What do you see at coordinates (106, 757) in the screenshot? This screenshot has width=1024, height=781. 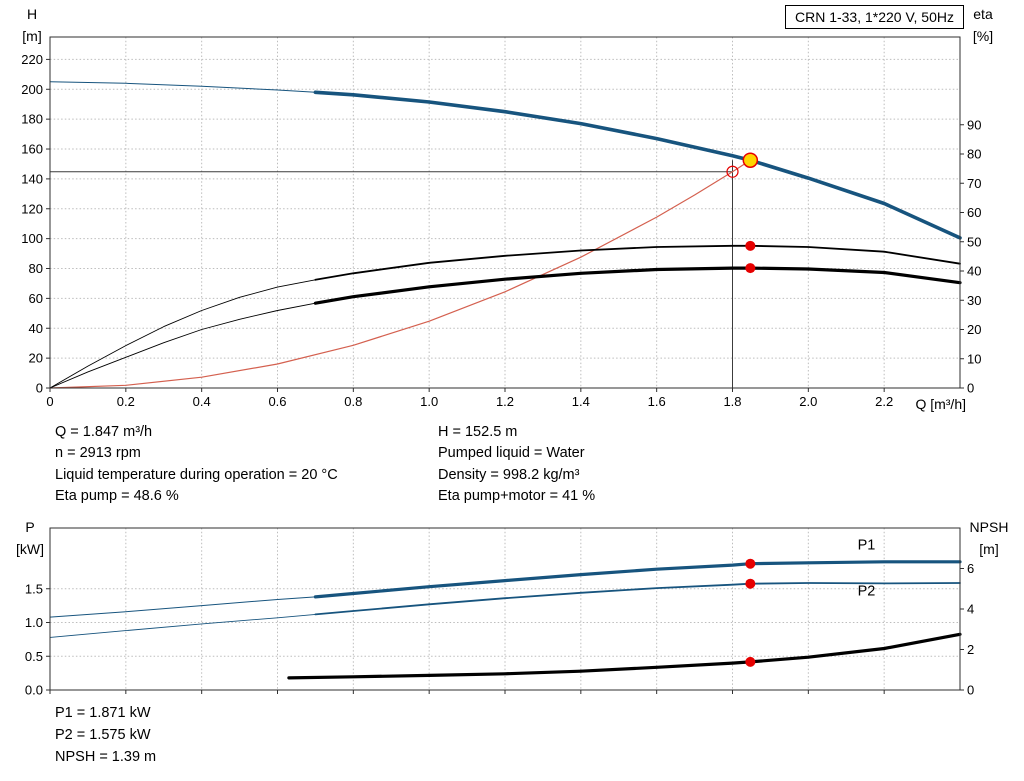 I see `info-npsh: NPSH = 1.39 m` at bounding box center [106, 757].